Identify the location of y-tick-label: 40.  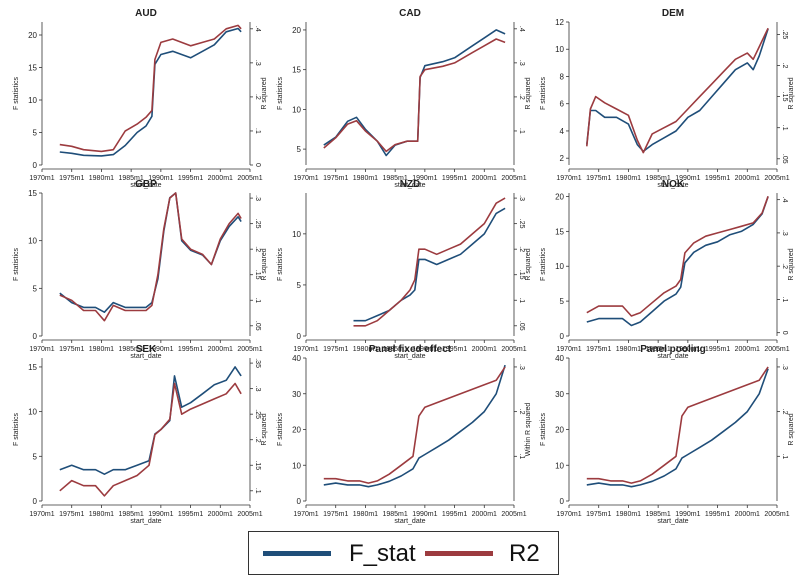
(559, 358).